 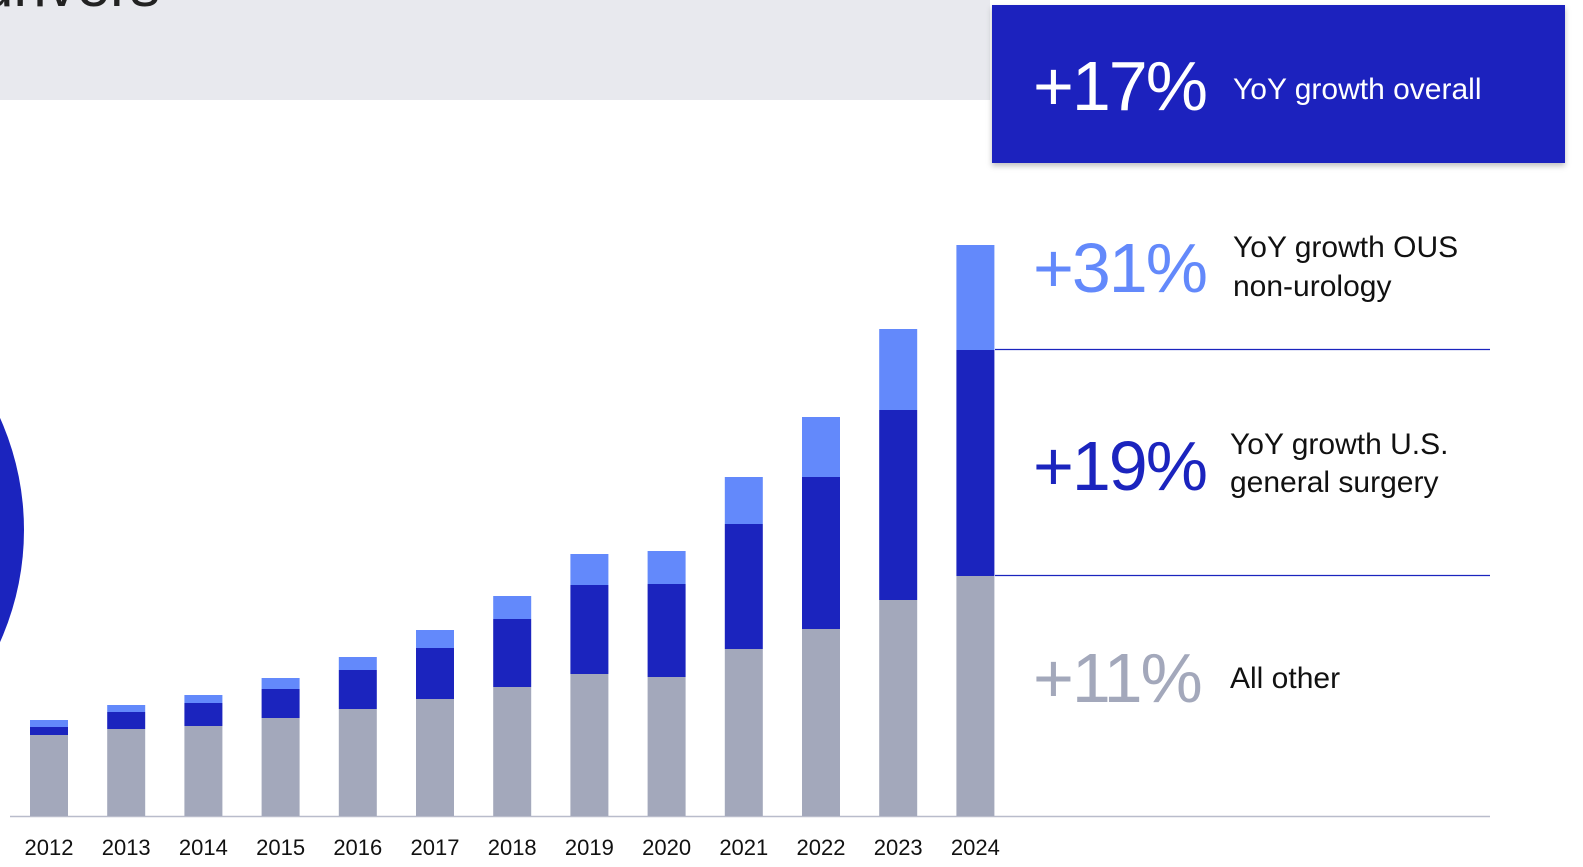 I want to click on growth-label: YoY growth U.S., so click(x=1339, y=444).